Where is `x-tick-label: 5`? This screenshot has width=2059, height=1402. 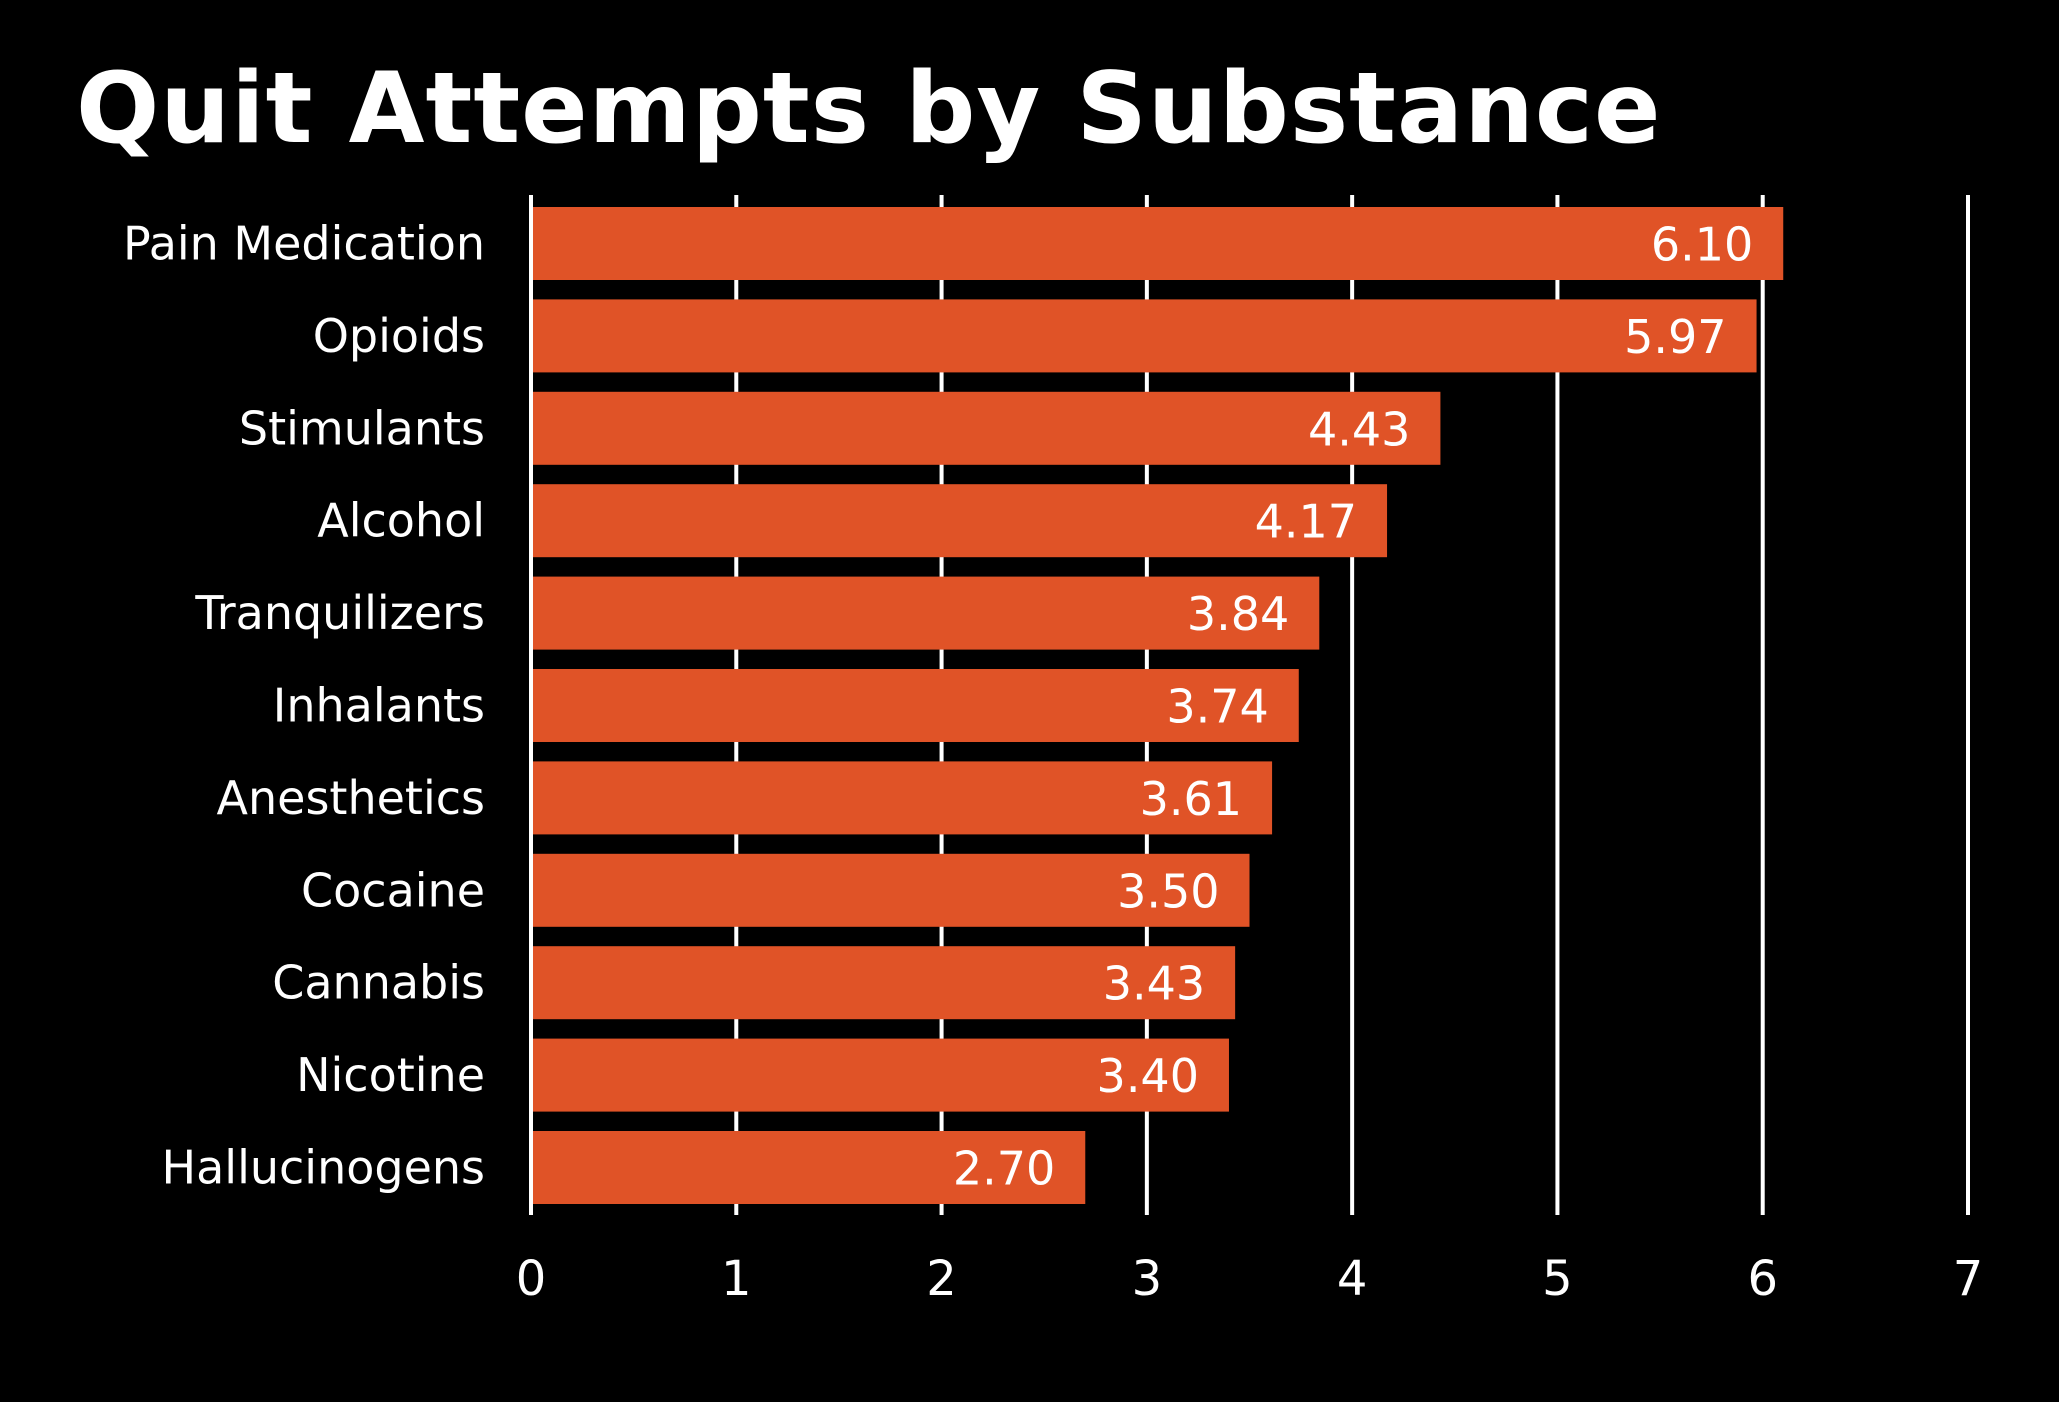 x-tick-label: 5 is located at coordinates (1557, 1279).